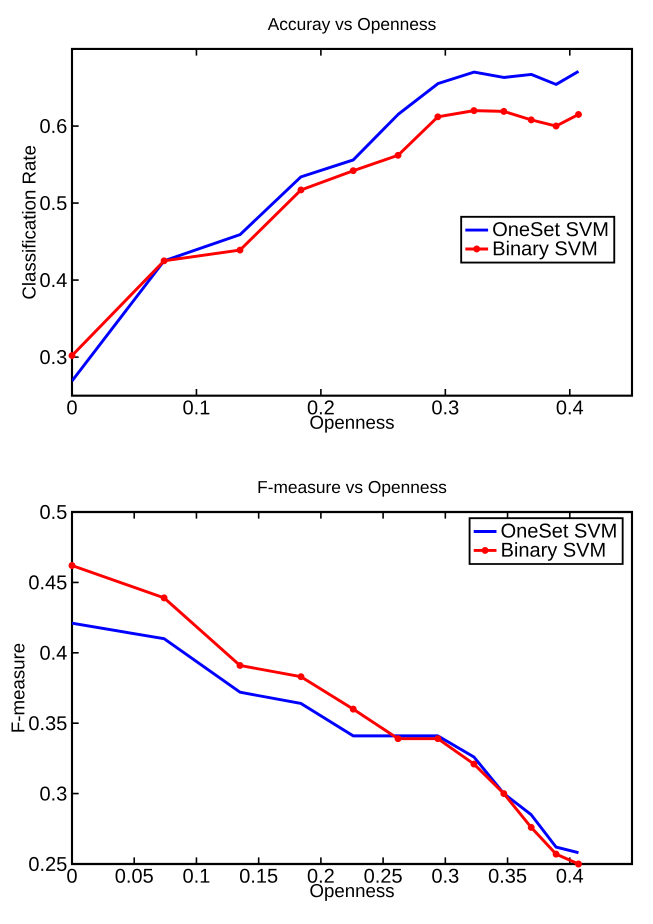  Describe the element at coordinates (352, 488) in the screenshot. I see `chart-title: F-measure vs Openness` at that location.